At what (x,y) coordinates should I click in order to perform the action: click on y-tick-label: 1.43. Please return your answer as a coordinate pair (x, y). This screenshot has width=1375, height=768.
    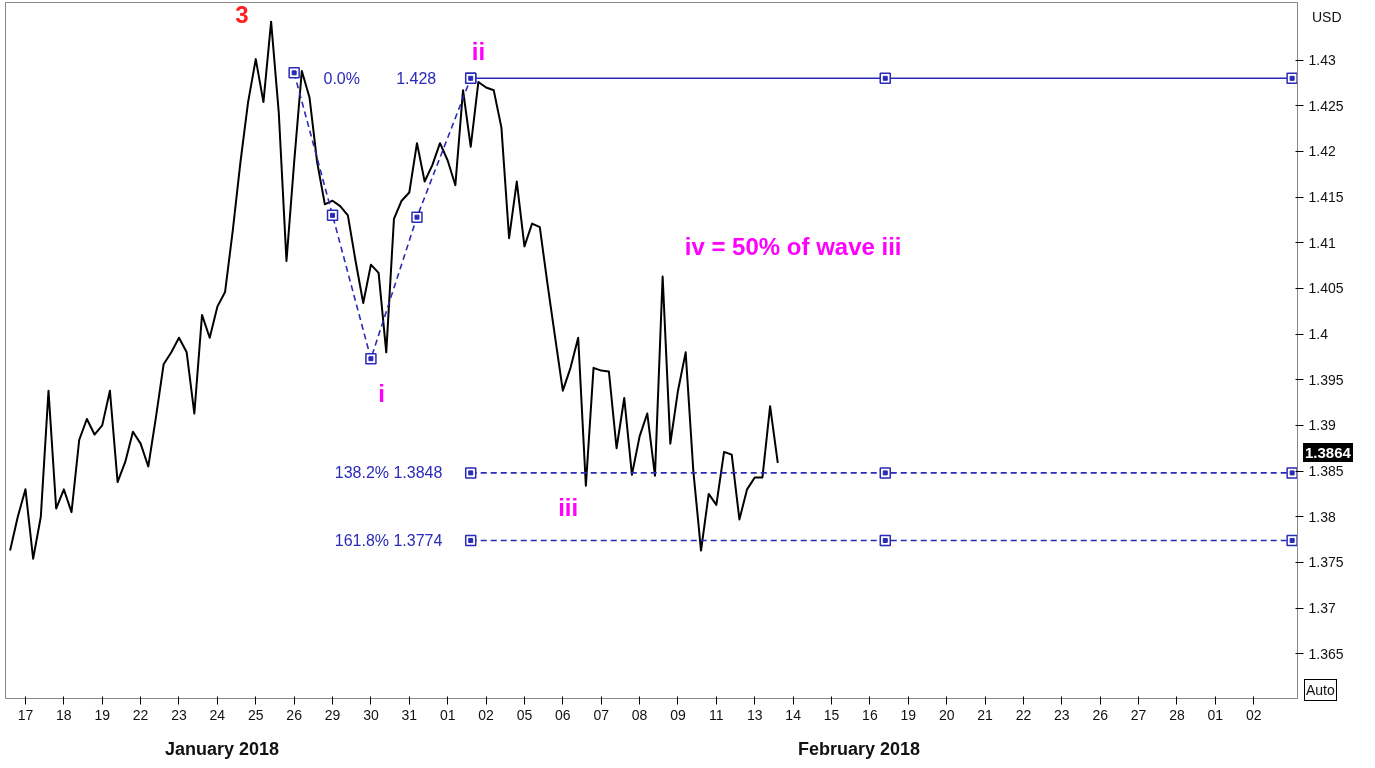
    Looking at the image, I should click on (1322, 60).